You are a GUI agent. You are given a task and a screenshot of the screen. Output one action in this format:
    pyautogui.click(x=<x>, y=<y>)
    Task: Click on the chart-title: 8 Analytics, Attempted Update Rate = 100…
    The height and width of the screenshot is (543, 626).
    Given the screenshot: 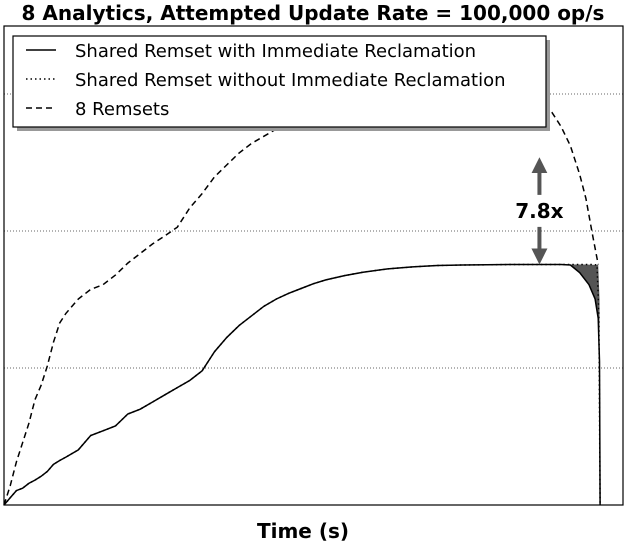 What is the action you would take?
    pyautogui.click(x=313, y=13)
    